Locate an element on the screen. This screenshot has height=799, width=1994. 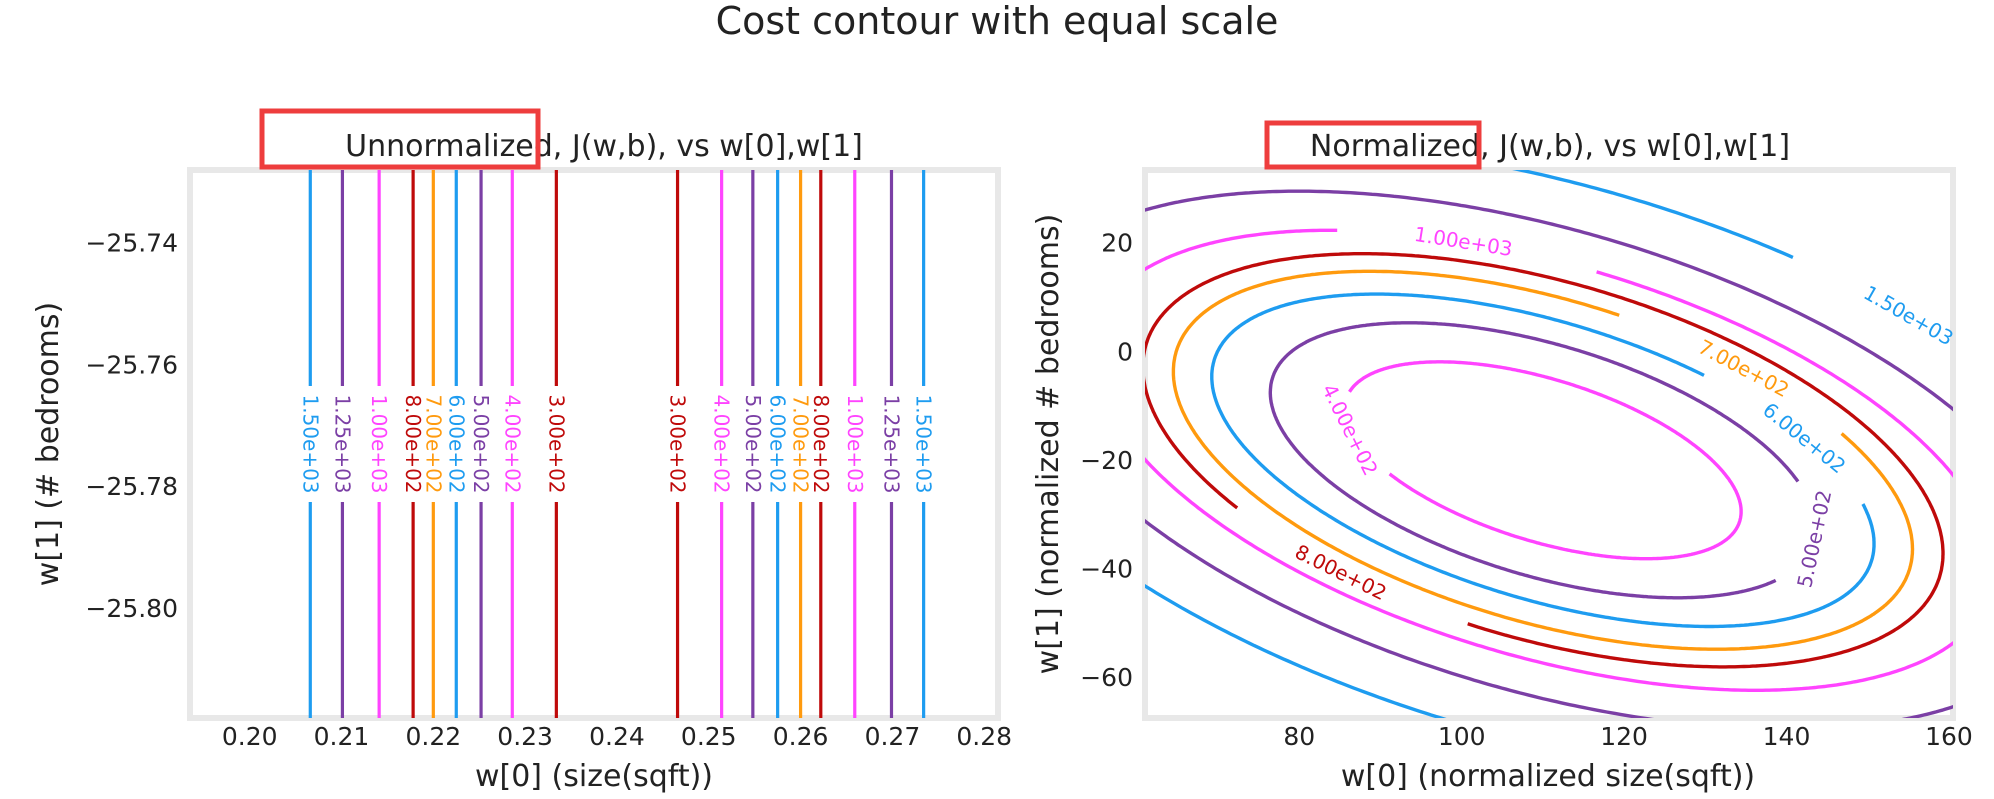
contour-label-left-12: 6.00e+02 is located at coordinates (778, 443).